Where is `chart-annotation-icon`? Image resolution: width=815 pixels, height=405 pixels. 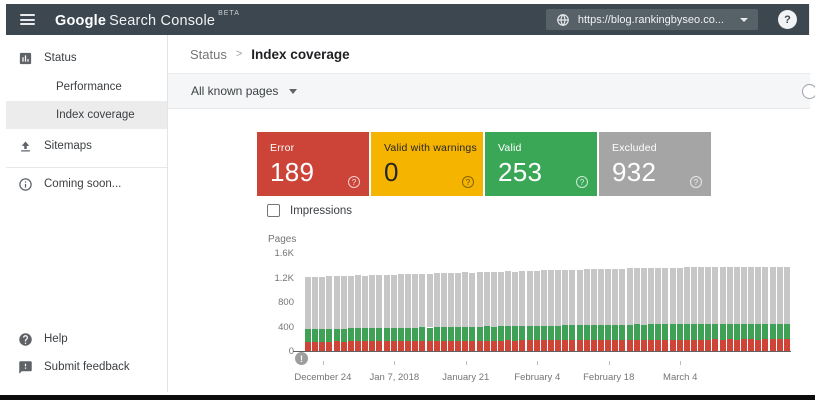
chart-annotation-icon is located at coordinates (301, 358).